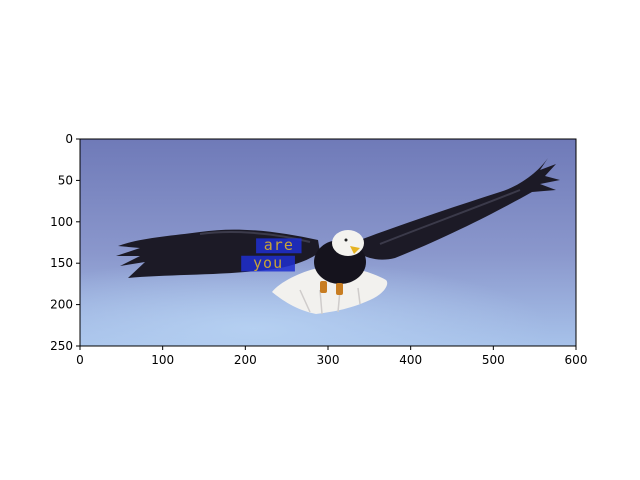  Describe the element at coordinates (328, 360) in the screenshot. I see `x-tick-label: 300` at that location.